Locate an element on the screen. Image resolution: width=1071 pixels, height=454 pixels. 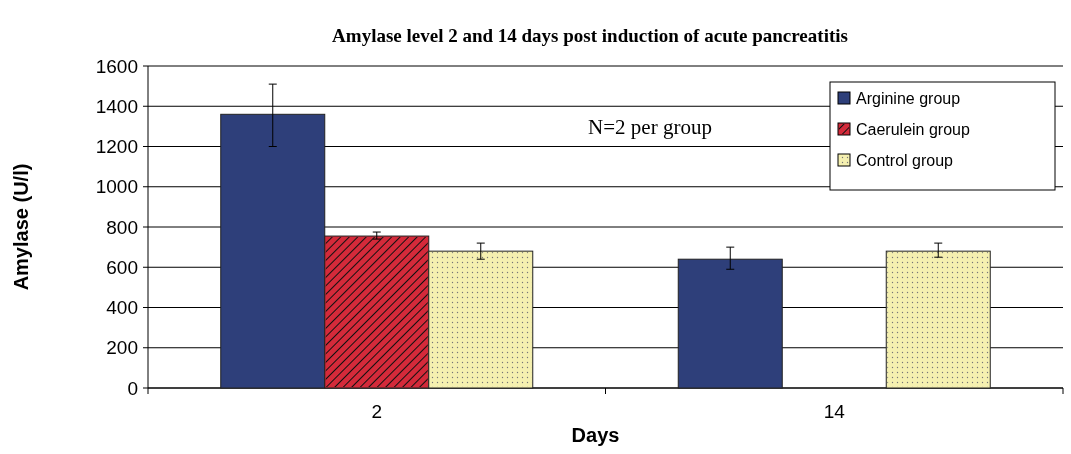
y-tick-label: 200 is located at coordinates (122, 348).